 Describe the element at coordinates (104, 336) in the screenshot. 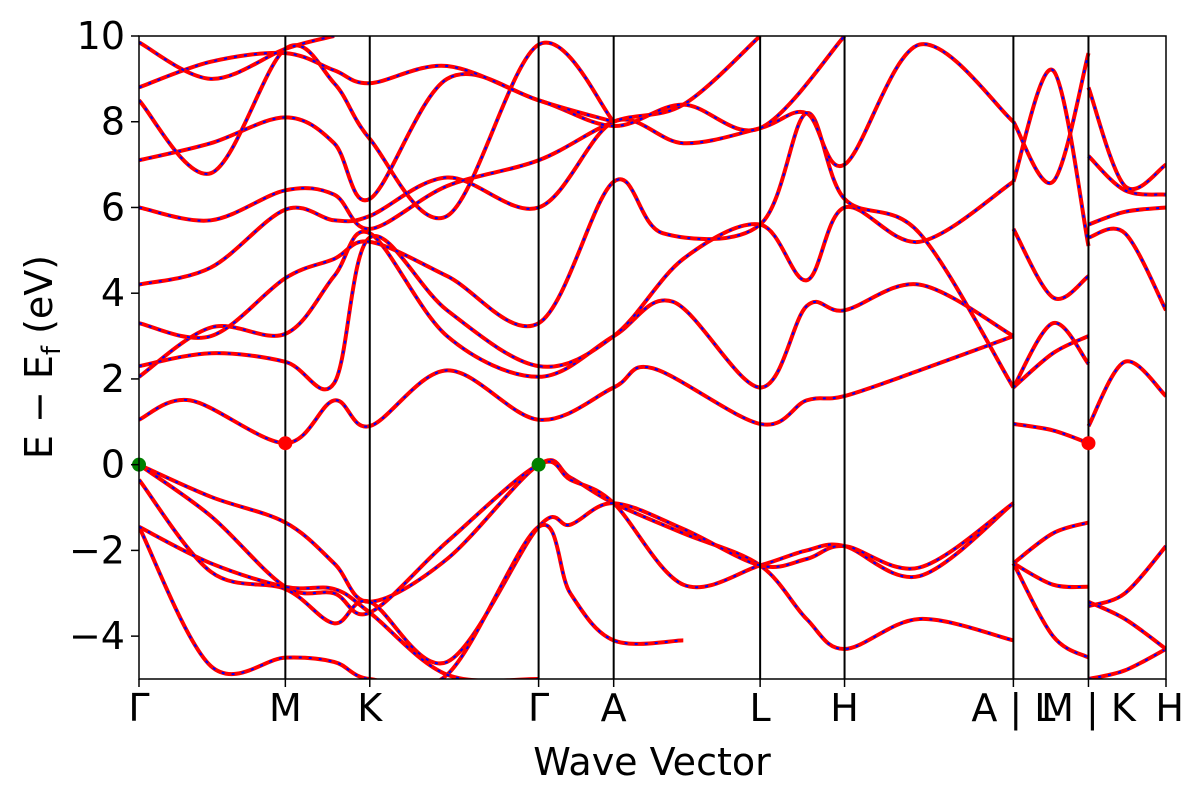

I see `y-axis-ticks: −4 −2 0 2 4 6 8 10` at that location.